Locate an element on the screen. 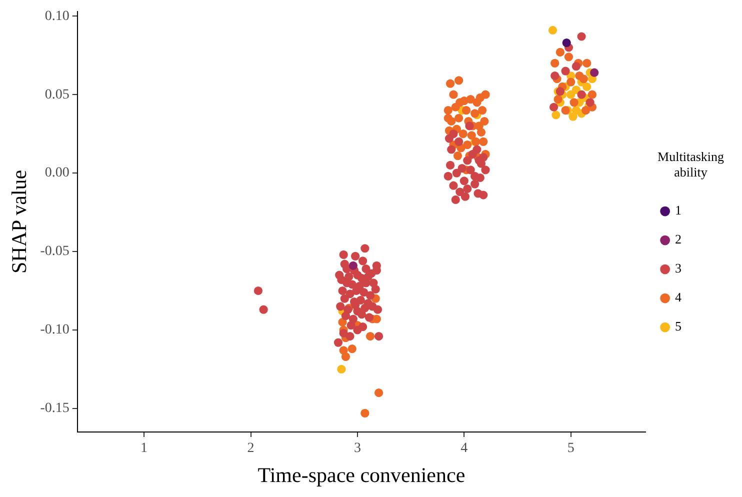 The image size is (742, 497). y-tick-label: 0.05 is located at coordinates (57, 94).